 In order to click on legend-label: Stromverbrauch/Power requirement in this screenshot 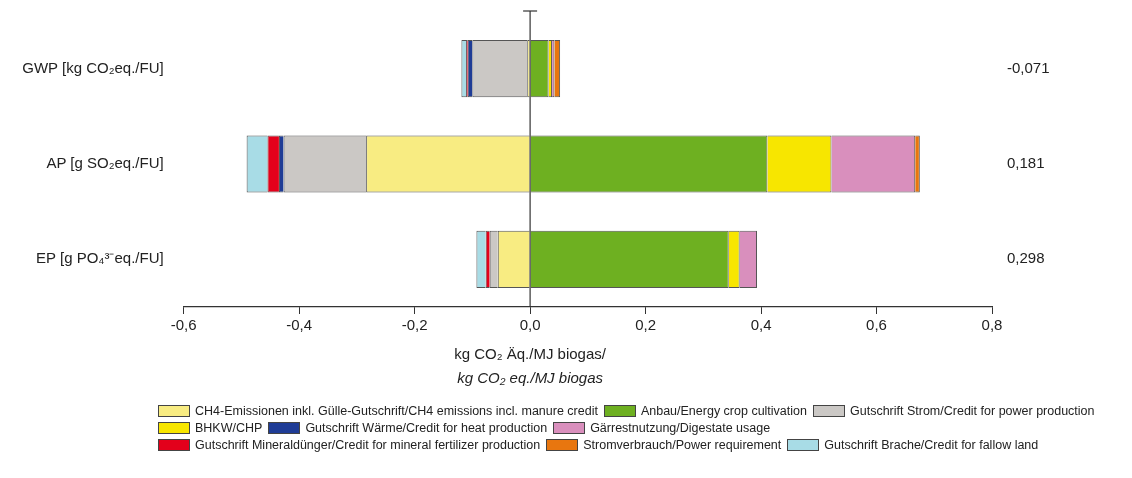, I will do `click(682, 444)`.